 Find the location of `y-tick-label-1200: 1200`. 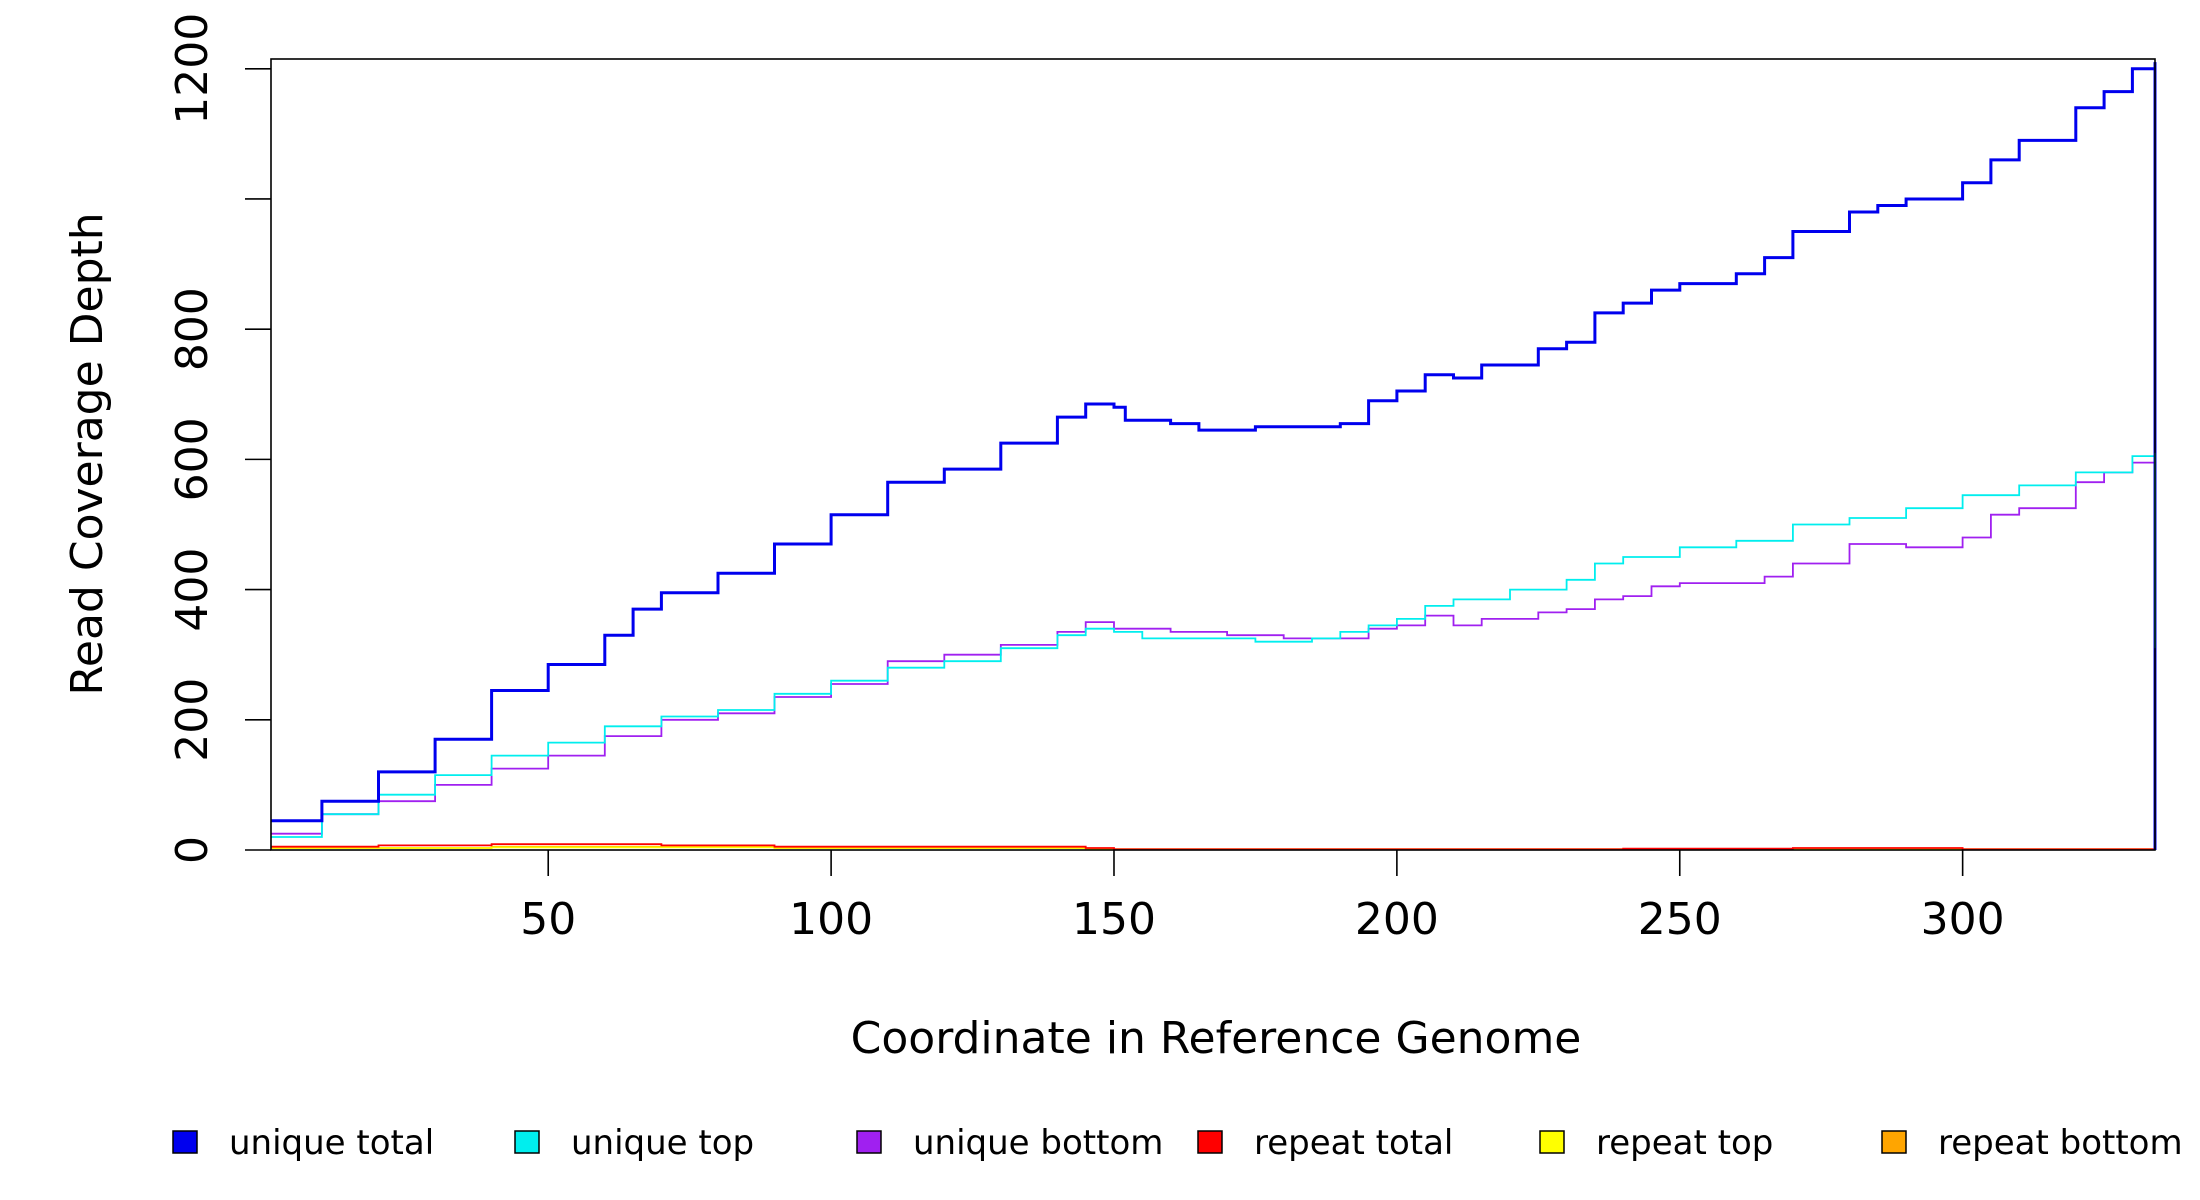

y-tick-label-1200: 1200 is located at coordinates (192, 69).